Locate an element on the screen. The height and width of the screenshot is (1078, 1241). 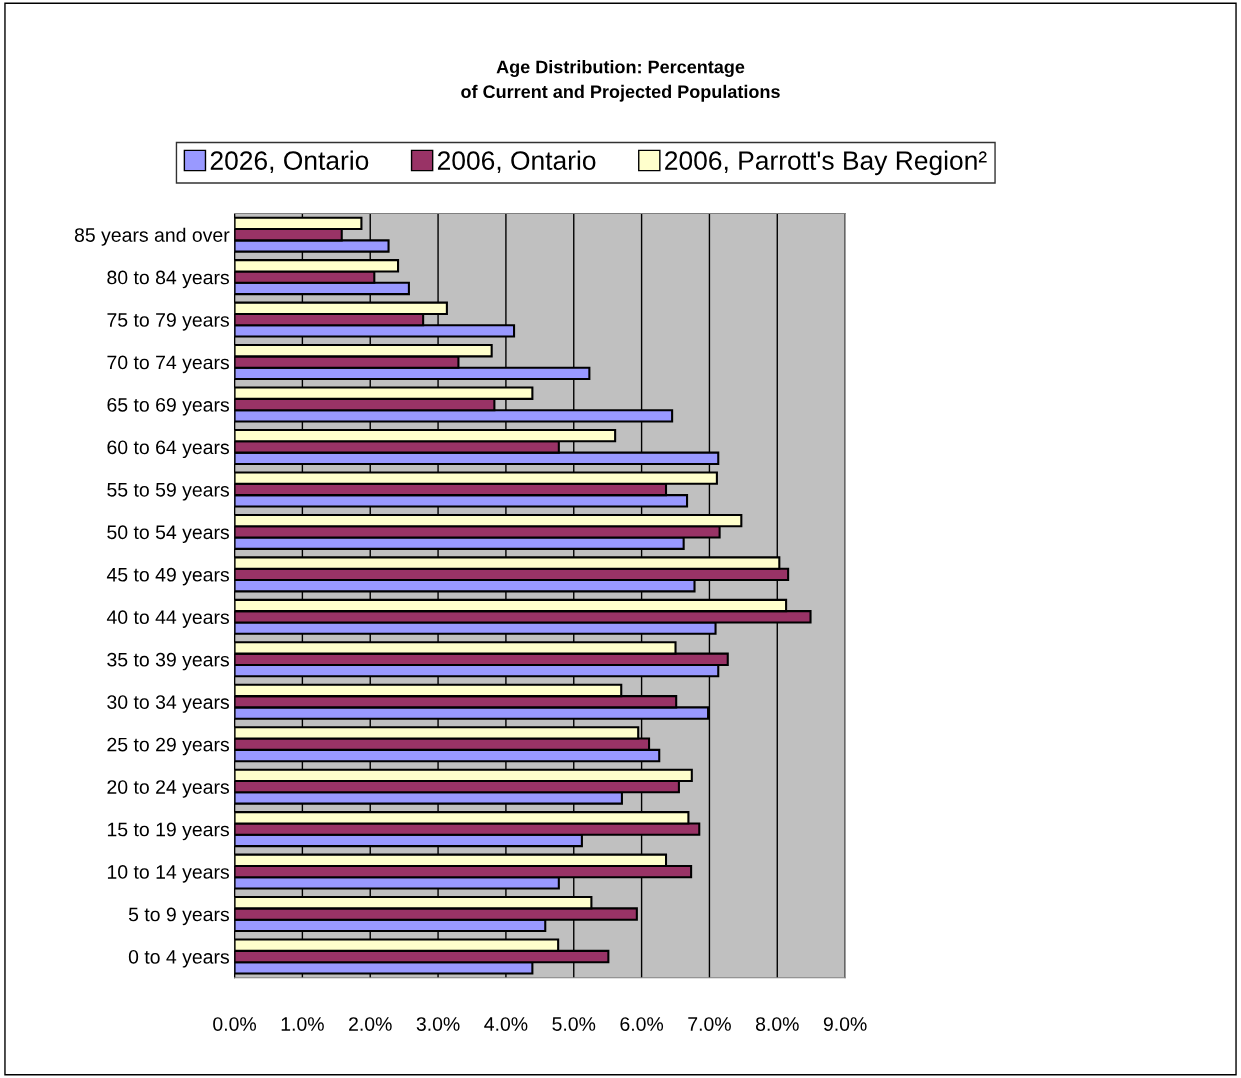
y-tick-label: 25 to 29 years is located at coordinates (168, 746).